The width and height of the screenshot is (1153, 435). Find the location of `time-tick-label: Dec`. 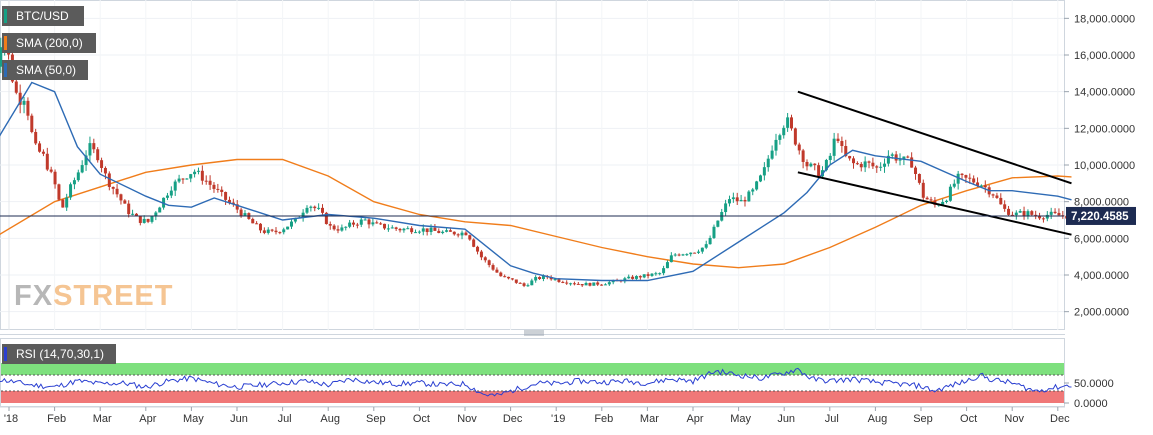

time-tick-label: Dec is located at coordinates (513, 419).